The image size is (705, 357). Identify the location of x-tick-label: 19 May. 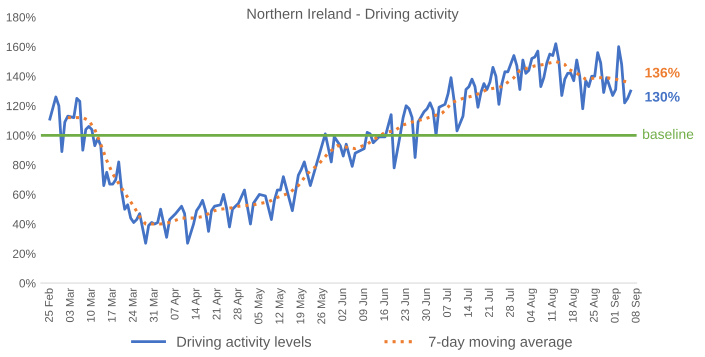
(301, 306).